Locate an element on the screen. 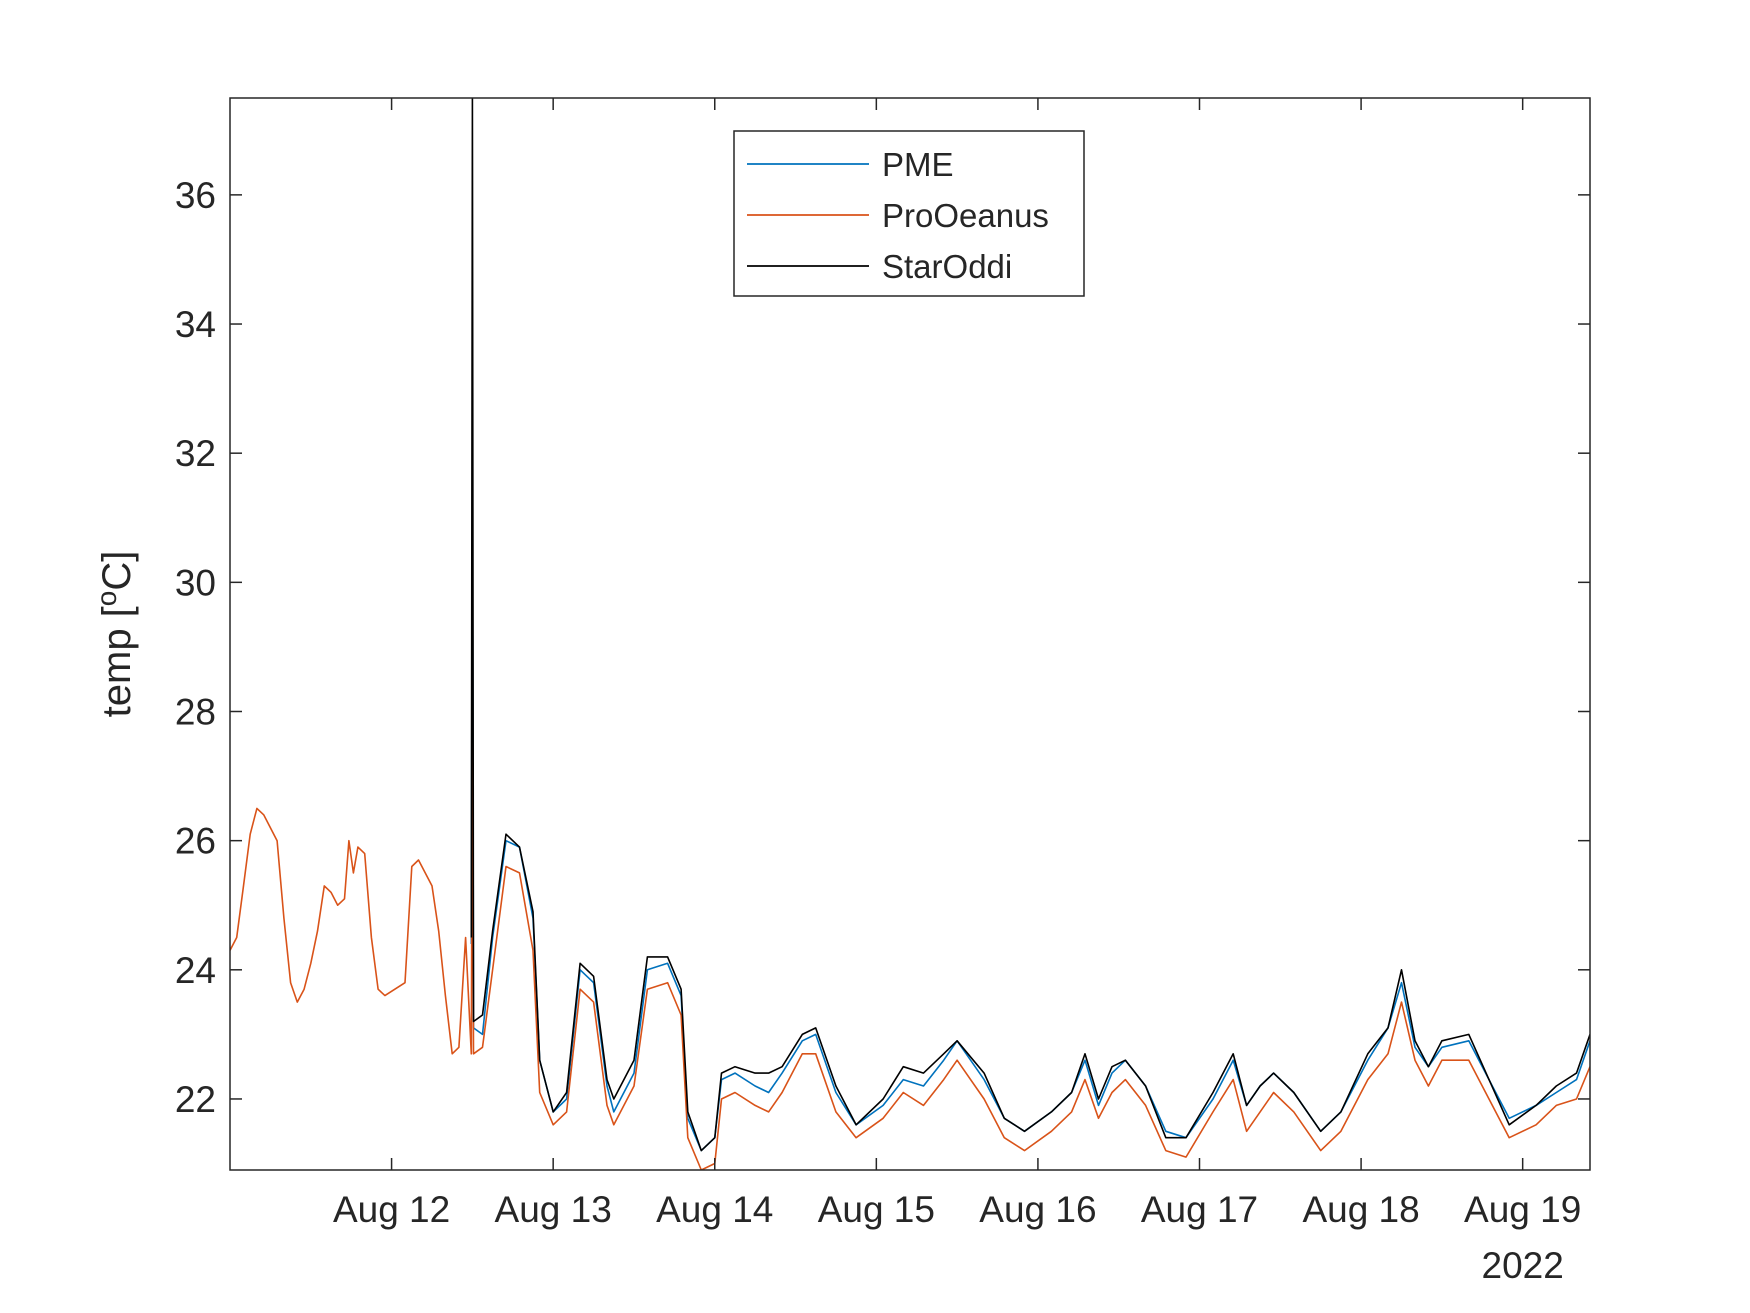  legend-label-staroddi: StarOddi is located at coordinates (947, 266).